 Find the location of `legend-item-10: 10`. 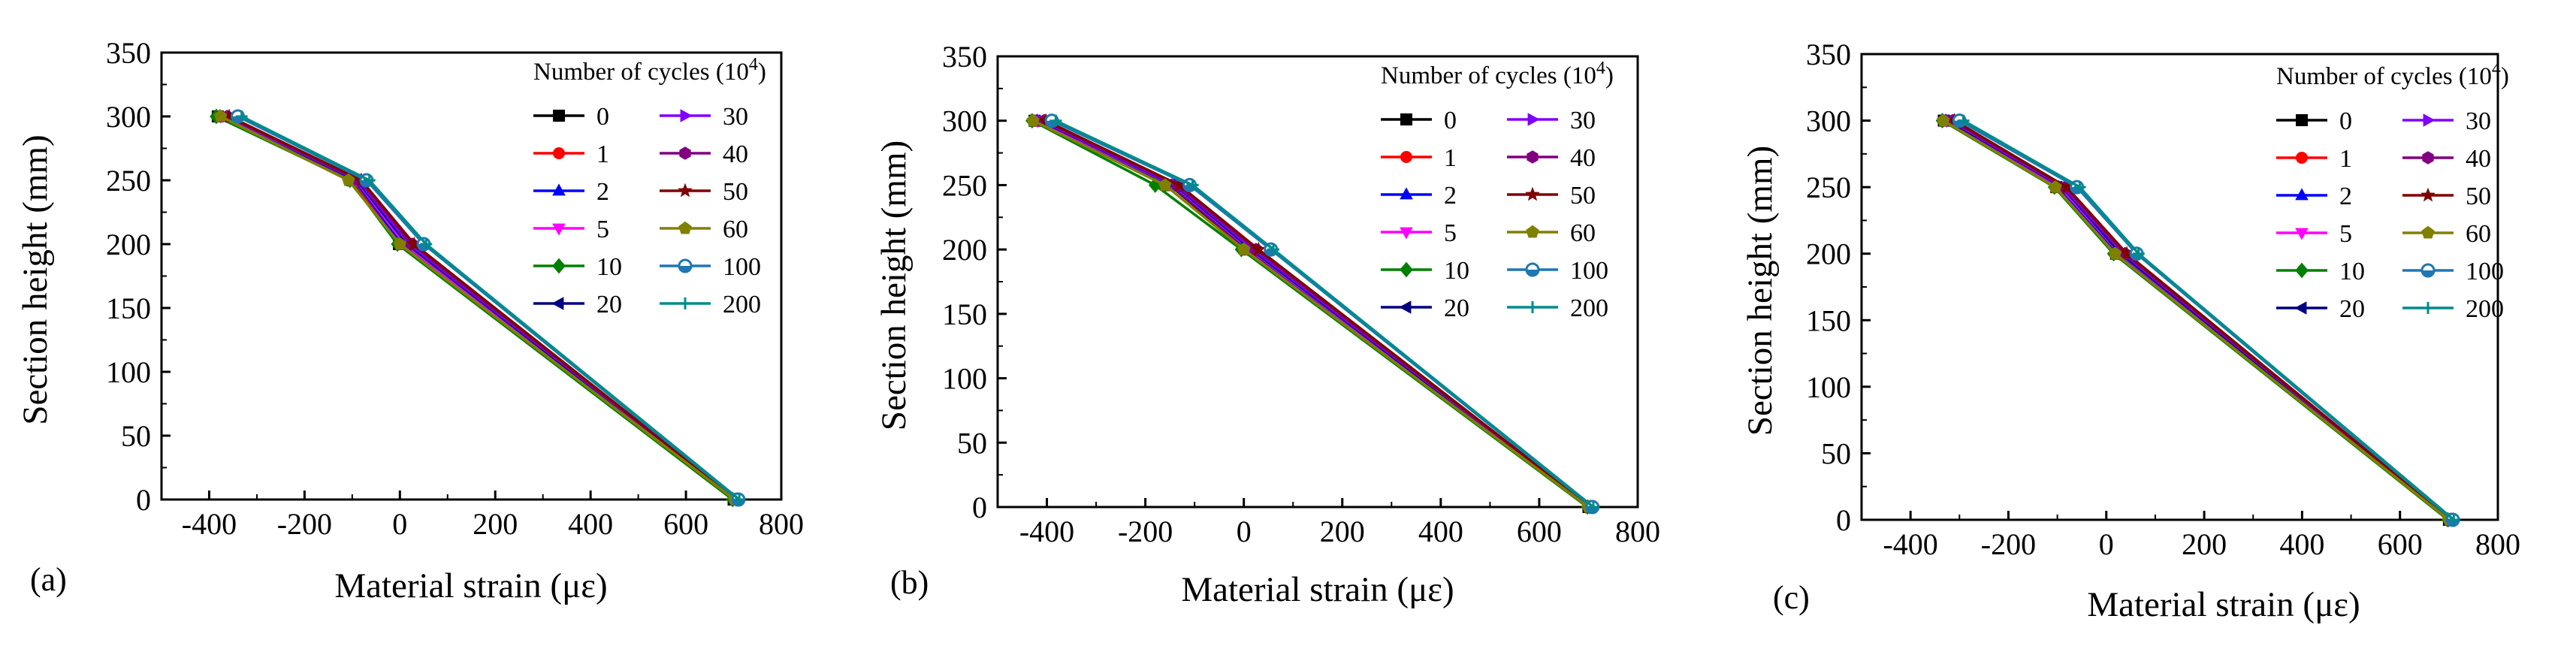

legend-item-10: 10 is located at coordinates (577, 267).